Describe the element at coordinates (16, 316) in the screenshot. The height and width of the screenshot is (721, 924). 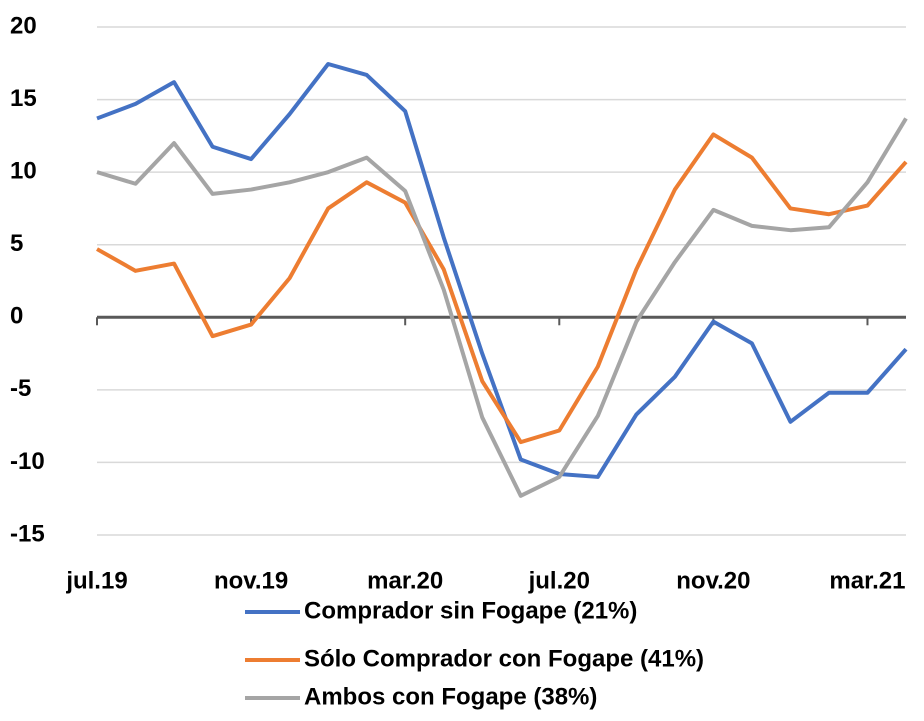
I see `y-tick-label: 0` at that location.